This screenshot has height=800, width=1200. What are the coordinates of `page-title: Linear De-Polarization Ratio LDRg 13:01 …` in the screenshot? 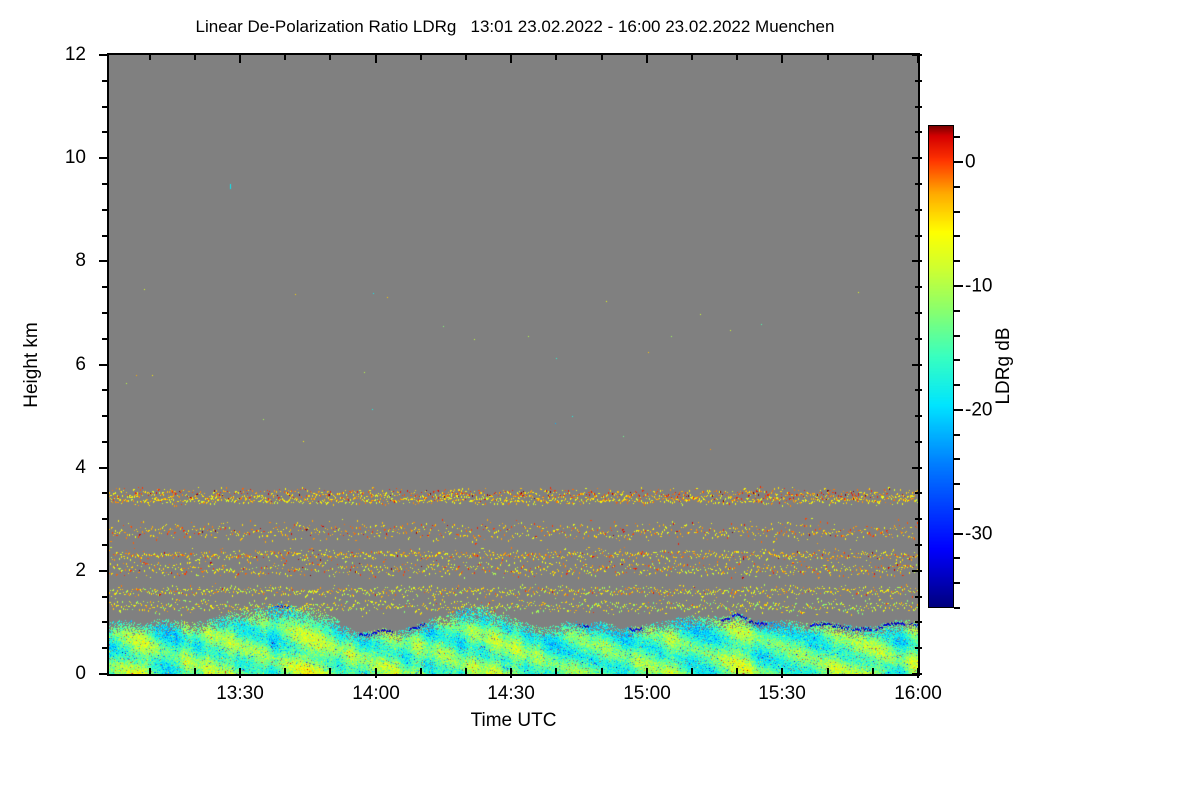 It's located at (515, 26).